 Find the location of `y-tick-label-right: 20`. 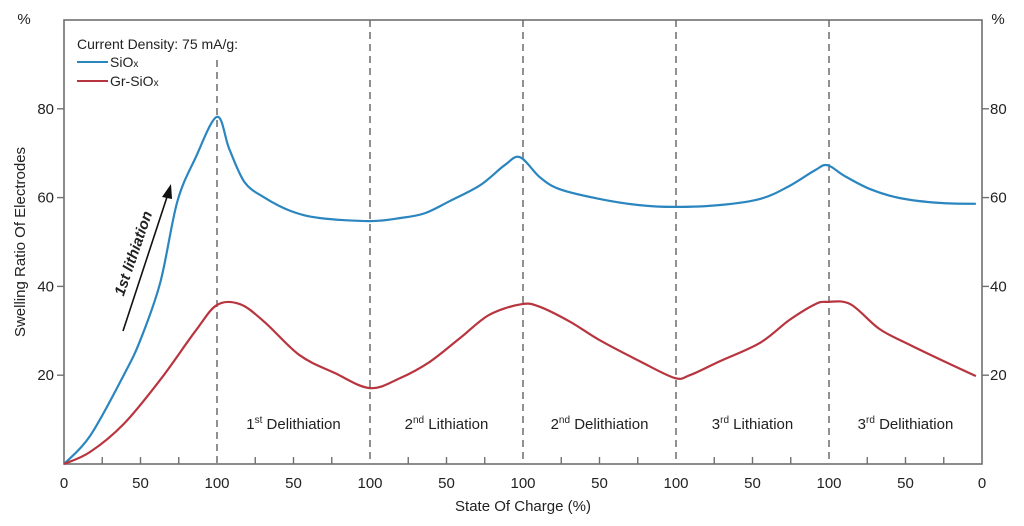

y-tick-label-right: 20 is located at coordinates (998, 375).